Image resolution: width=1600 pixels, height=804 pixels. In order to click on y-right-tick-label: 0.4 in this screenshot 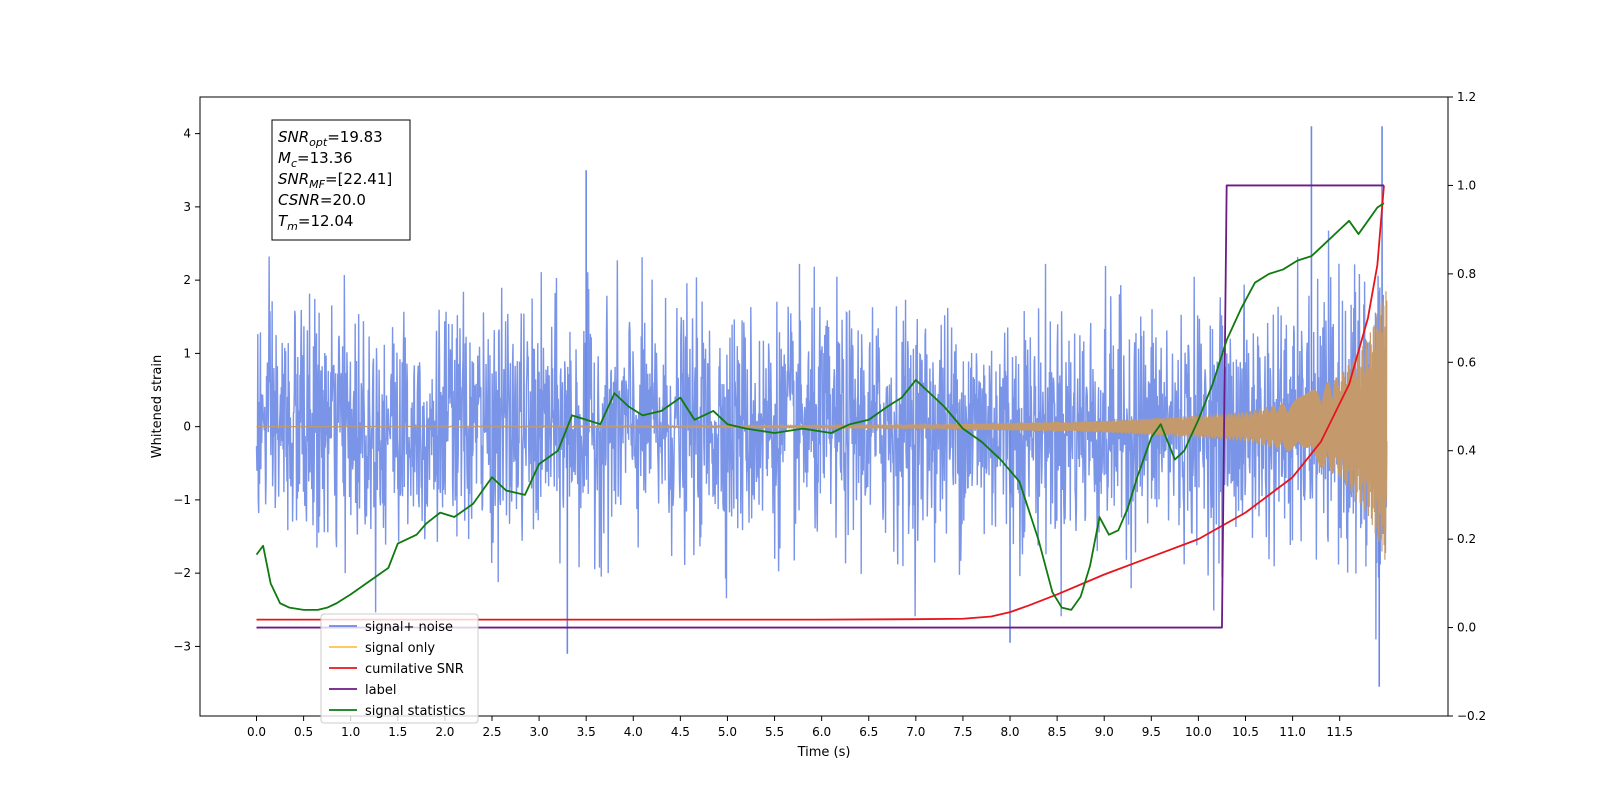, I will do `click(1466, 451)`.